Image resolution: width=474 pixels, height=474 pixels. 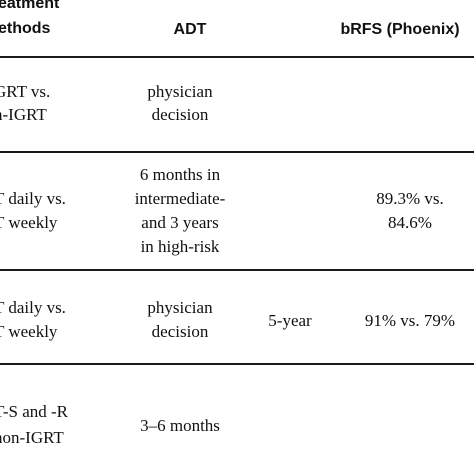 I want to click on row3-rule, so click(x=237, y=364).